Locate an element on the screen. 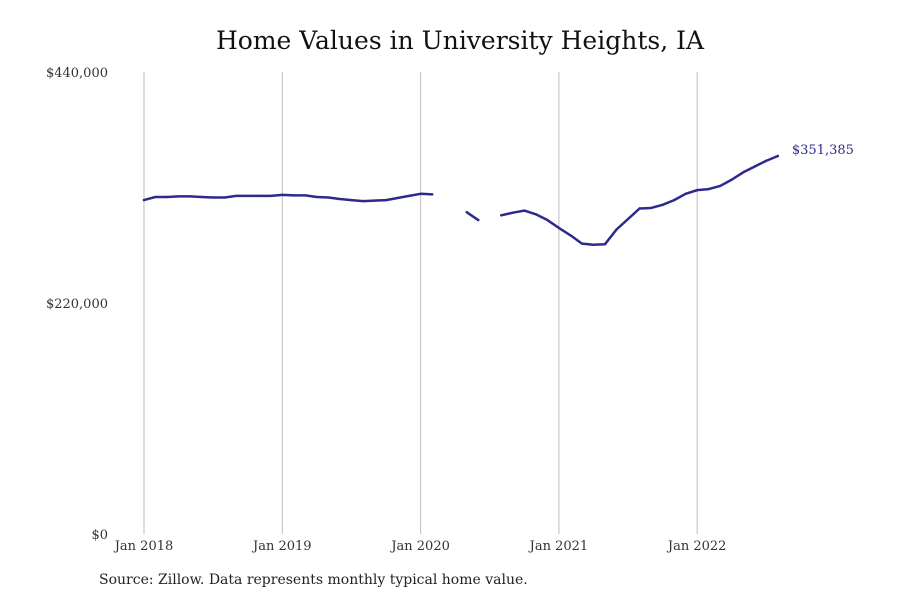 The width and height of the screenshot is (900, 600). data-point: Oct 2020 is located at coordinates (524, 210).